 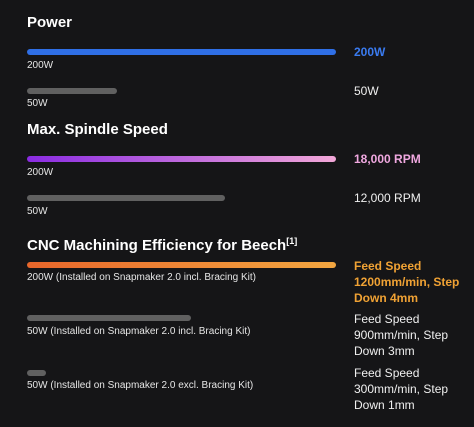 What do you see at coordinates (157, 245) in the screenshot?
I see `cnc-title-text: CNC Machining Efficiency for Beech` at bounding box center [157, 245].